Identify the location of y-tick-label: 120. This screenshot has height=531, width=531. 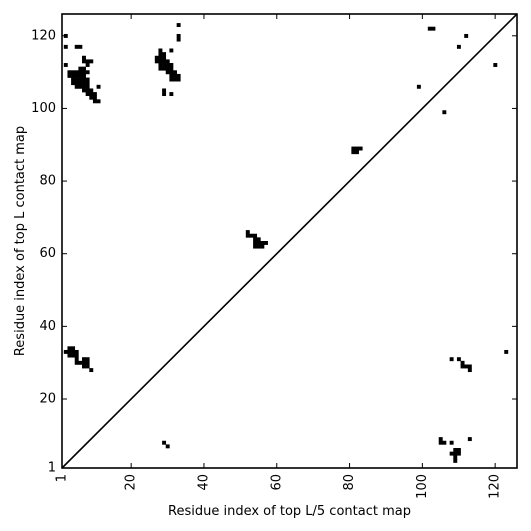
(43, 35).